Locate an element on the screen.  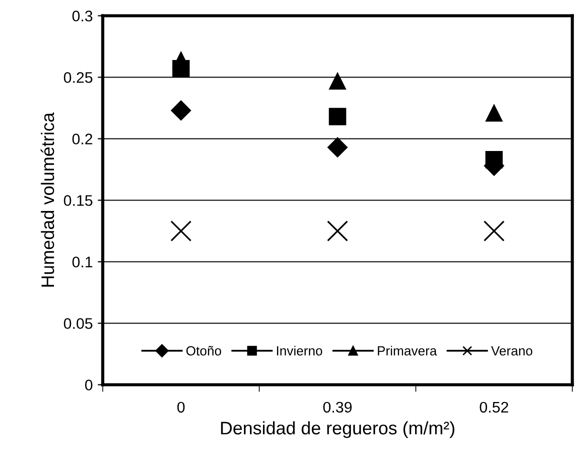
y-tick-label: 0.3 is located at coordinates (82, 16).